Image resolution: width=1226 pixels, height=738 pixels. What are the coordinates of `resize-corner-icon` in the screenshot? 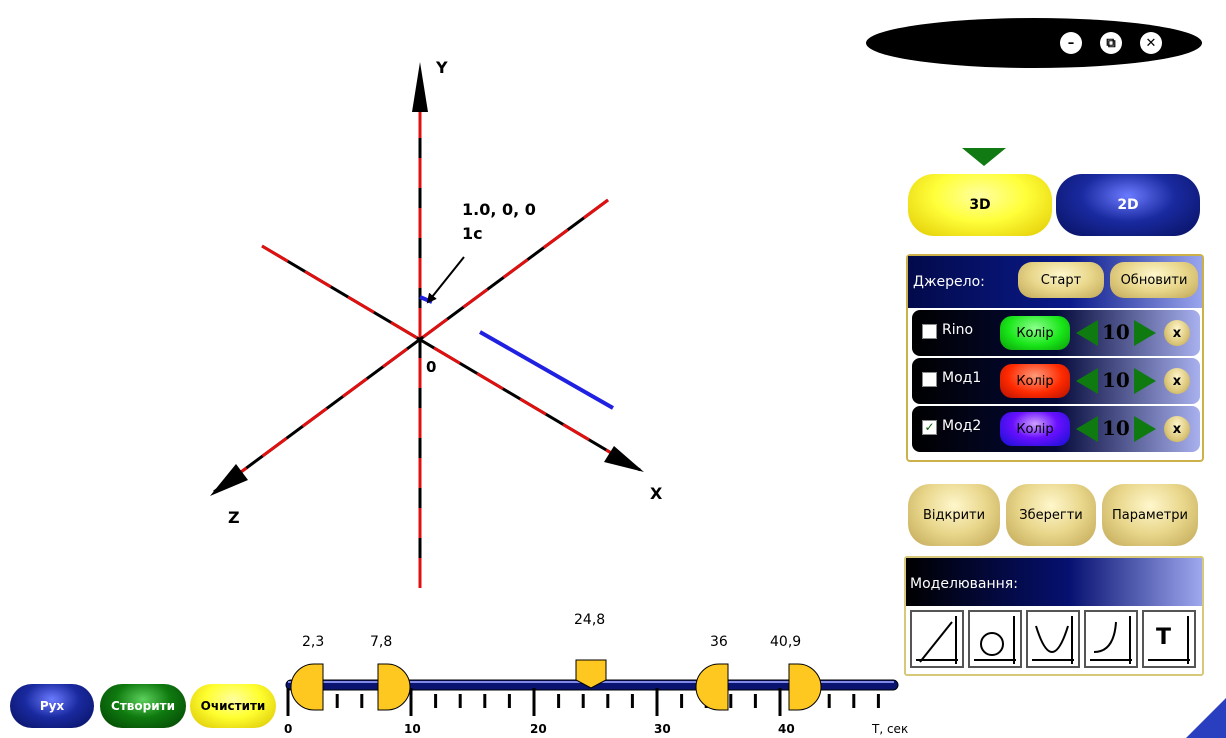 It's located at (1206, 718).